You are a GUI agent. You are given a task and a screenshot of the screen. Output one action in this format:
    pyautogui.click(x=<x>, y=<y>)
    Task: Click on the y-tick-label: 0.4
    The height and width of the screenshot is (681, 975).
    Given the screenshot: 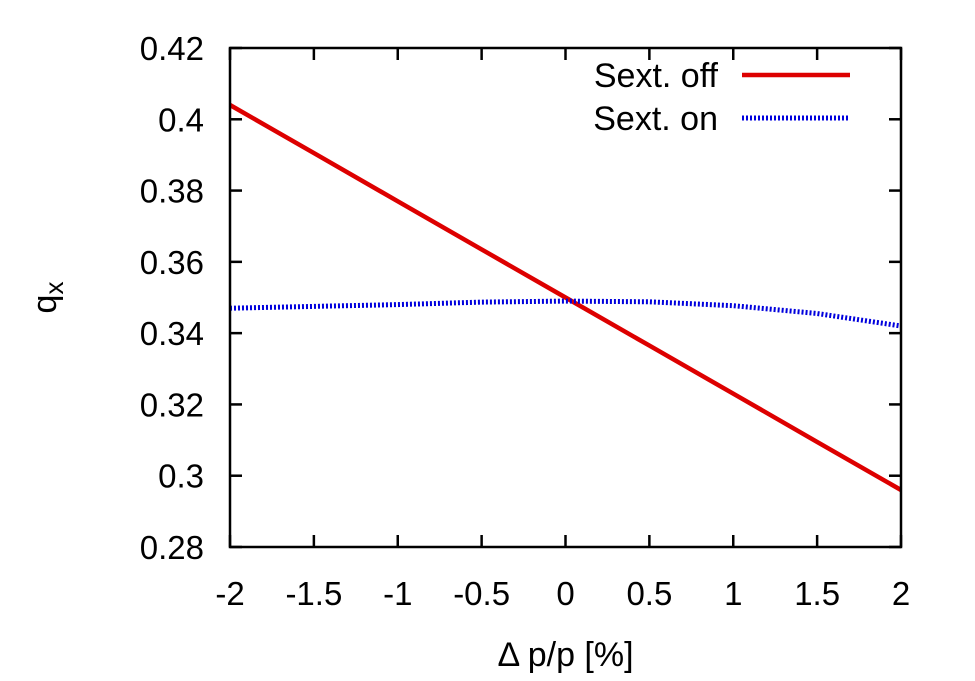 What is the action you would take?
    pyautogui.click(x=181, y=119)
    